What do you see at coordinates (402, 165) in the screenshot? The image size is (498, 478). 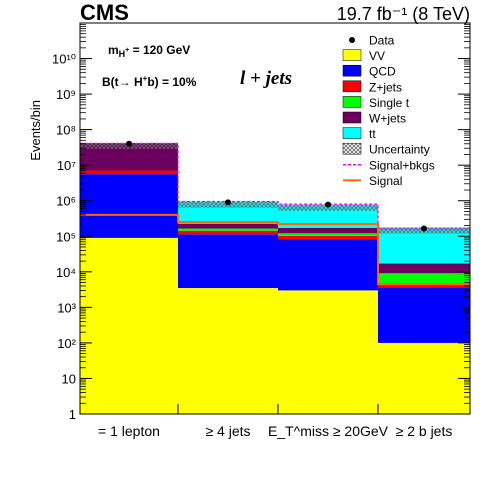 I see `legend-entry-signal-bkgs-label: Signal+bkgs` at bounding box center [402, 165].